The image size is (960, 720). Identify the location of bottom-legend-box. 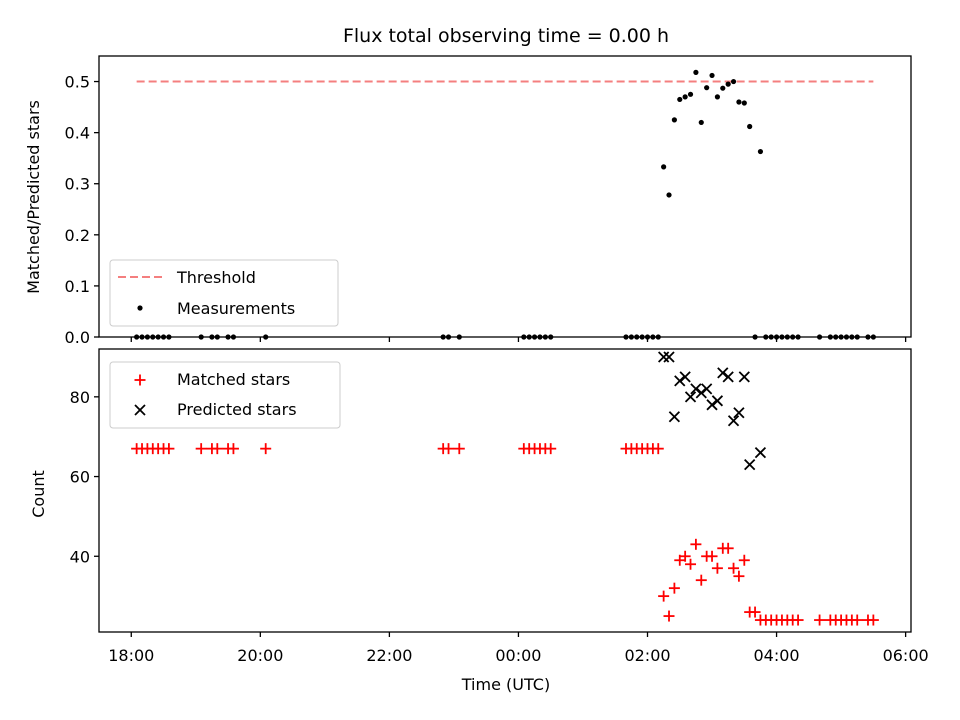
(225, 395).